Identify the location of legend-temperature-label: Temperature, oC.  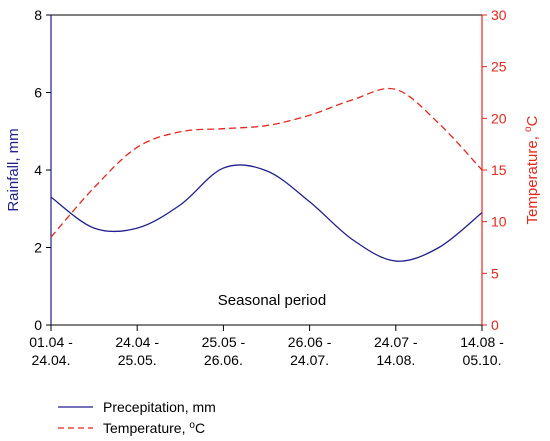
(154, 428).